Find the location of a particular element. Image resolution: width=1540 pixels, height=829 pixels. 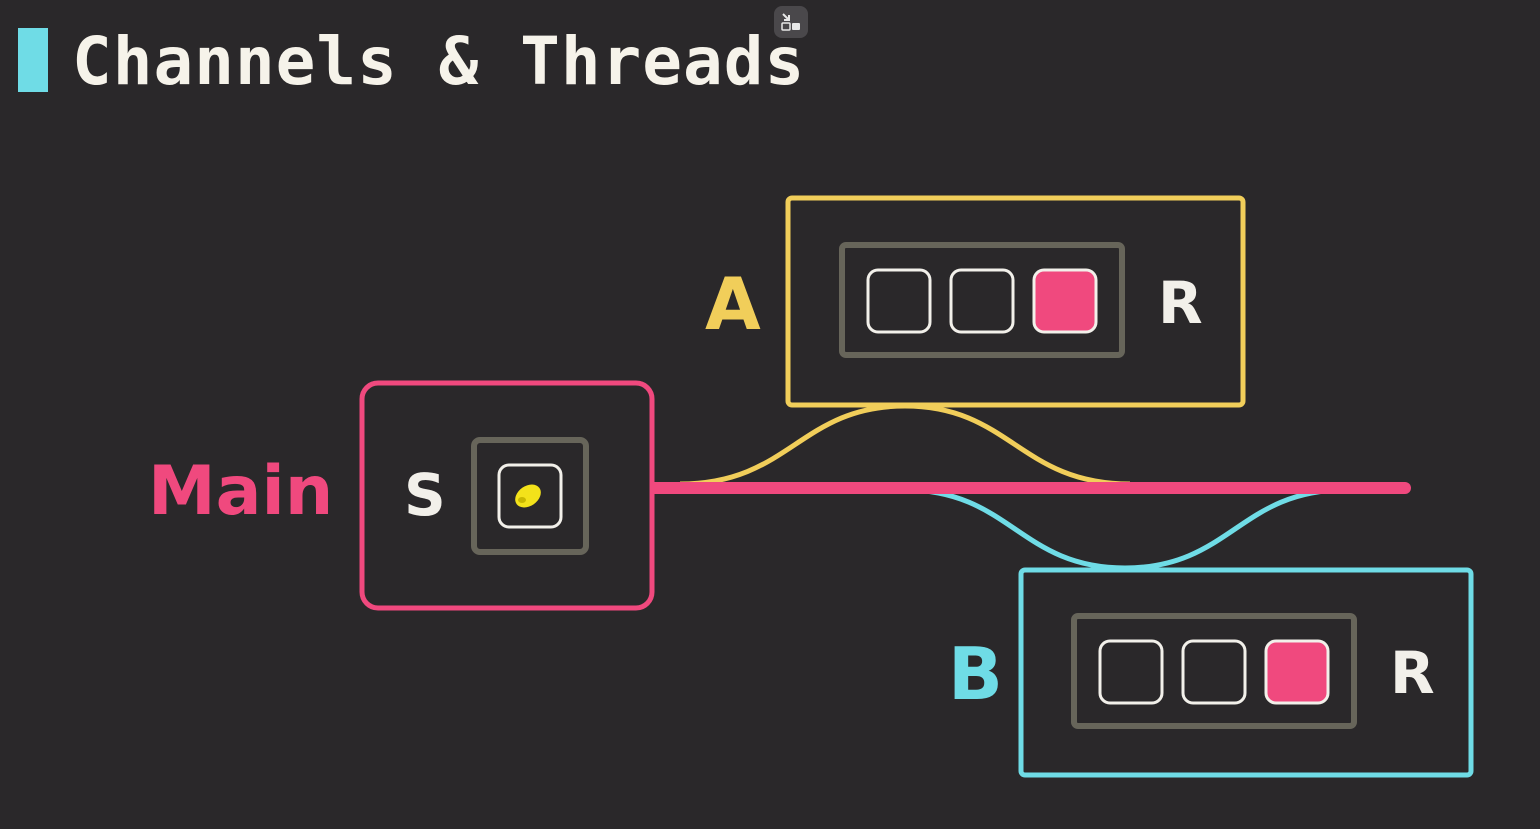

exit-fullscreen-icon is located at coordinates (790, 22).